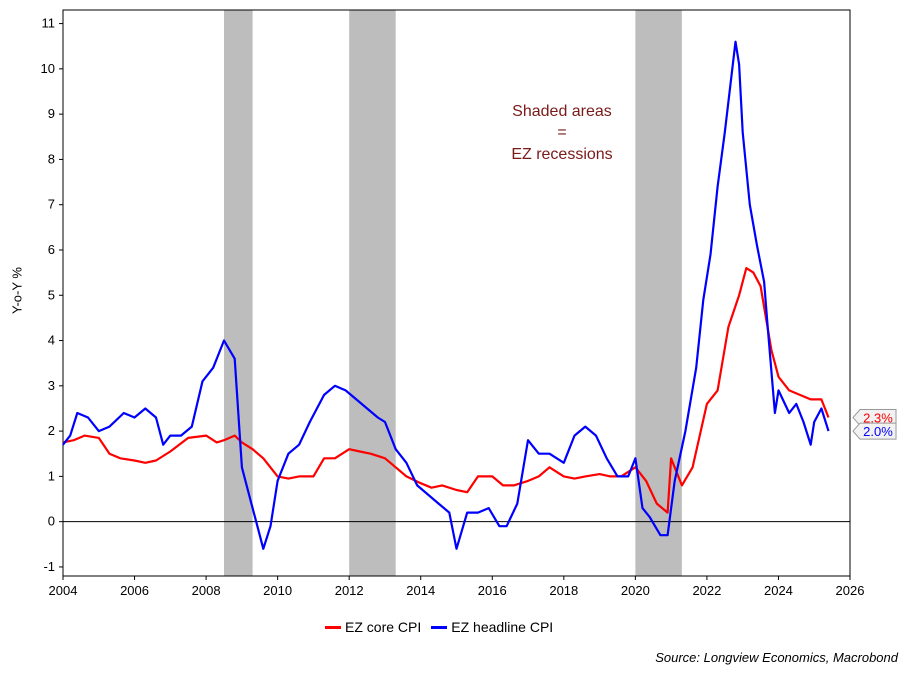 Image resolution: width=910 pixels, height=680 pixels. I want to click on annotation-line-2: =, so click(561, 132).